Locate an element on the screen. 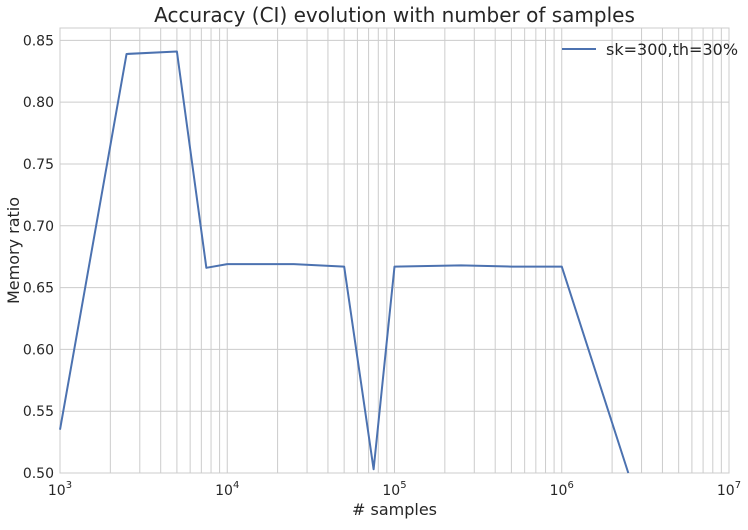 The height and width of the screenshot is (530, 748). y-tick-label: 0.80 is located at coordinates (38, 103).